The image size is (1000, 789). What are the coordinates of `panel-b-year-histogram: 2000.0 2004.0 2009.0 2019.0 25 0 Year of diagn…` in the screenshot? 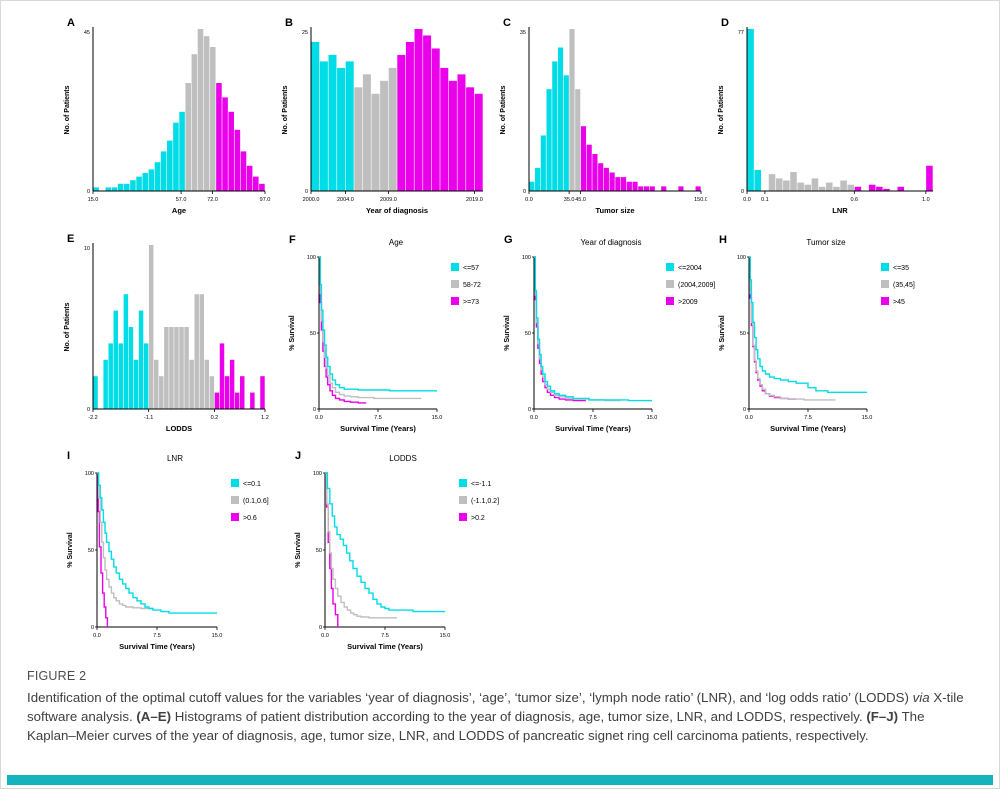 It's located at (383, 121).